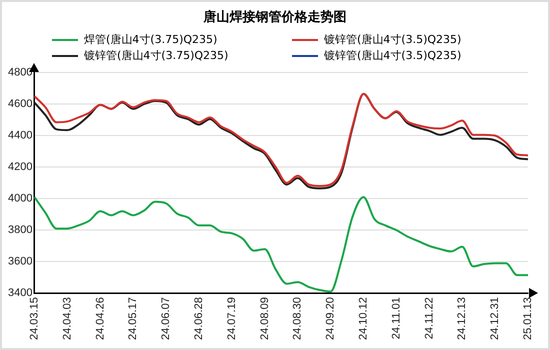 This screenshot has width=550, height=350. Describe the element at coordinates (20, 136) in the screenshot. I see `y-tick-label: 4400` at that location.